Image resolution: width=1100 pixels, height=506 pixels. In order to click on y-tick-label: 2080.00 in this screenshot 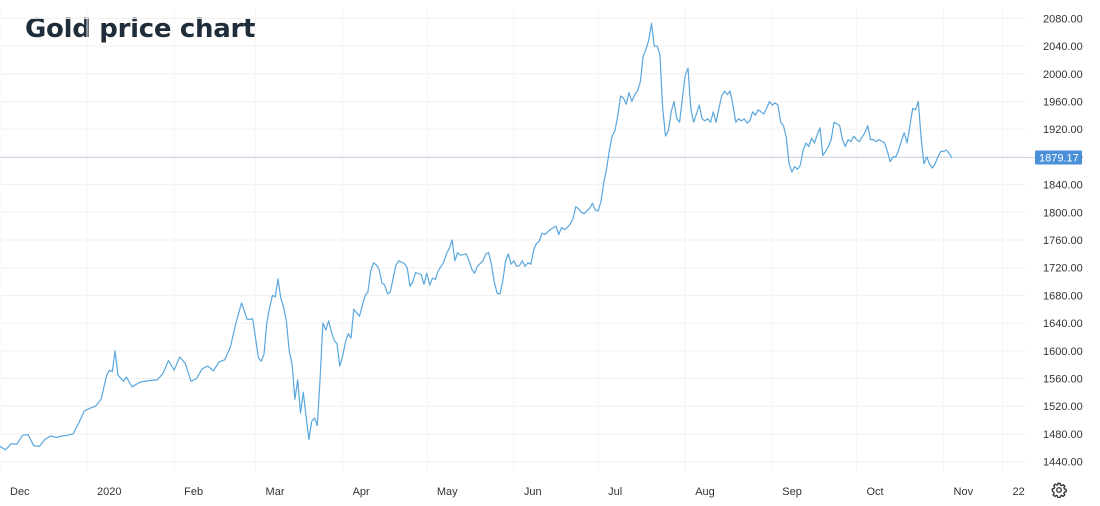, I will do `click(1063, 19)`.